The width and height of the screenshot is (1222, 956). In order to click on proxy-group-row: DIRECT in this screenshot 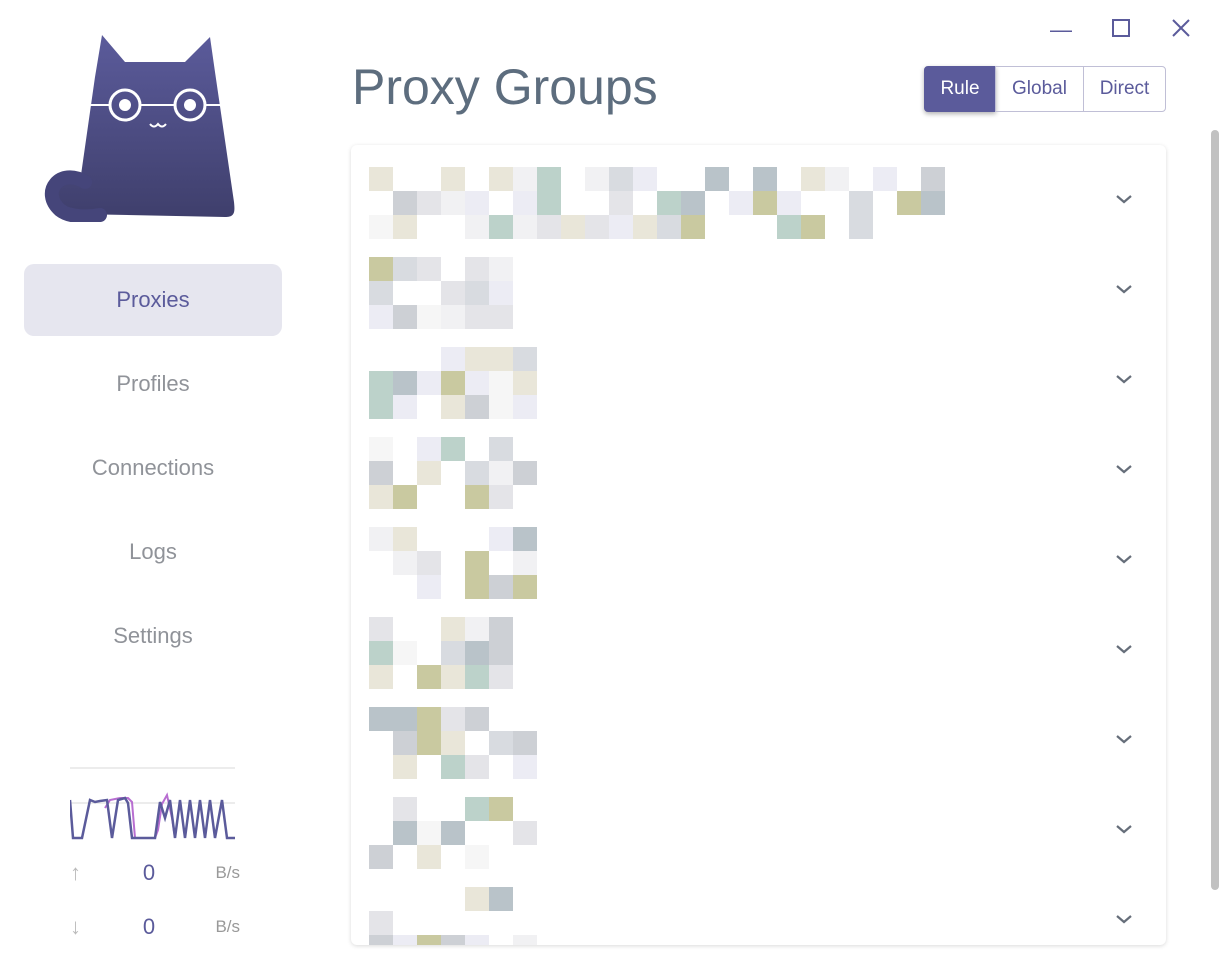, I will do `click(758, 910)`.